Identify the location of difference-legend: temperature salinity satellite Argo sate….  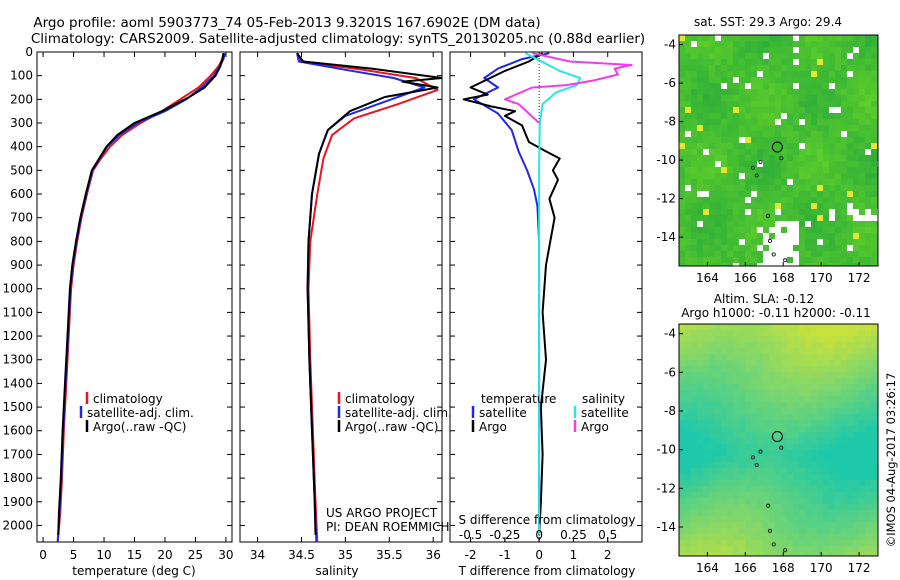
(550, 413).